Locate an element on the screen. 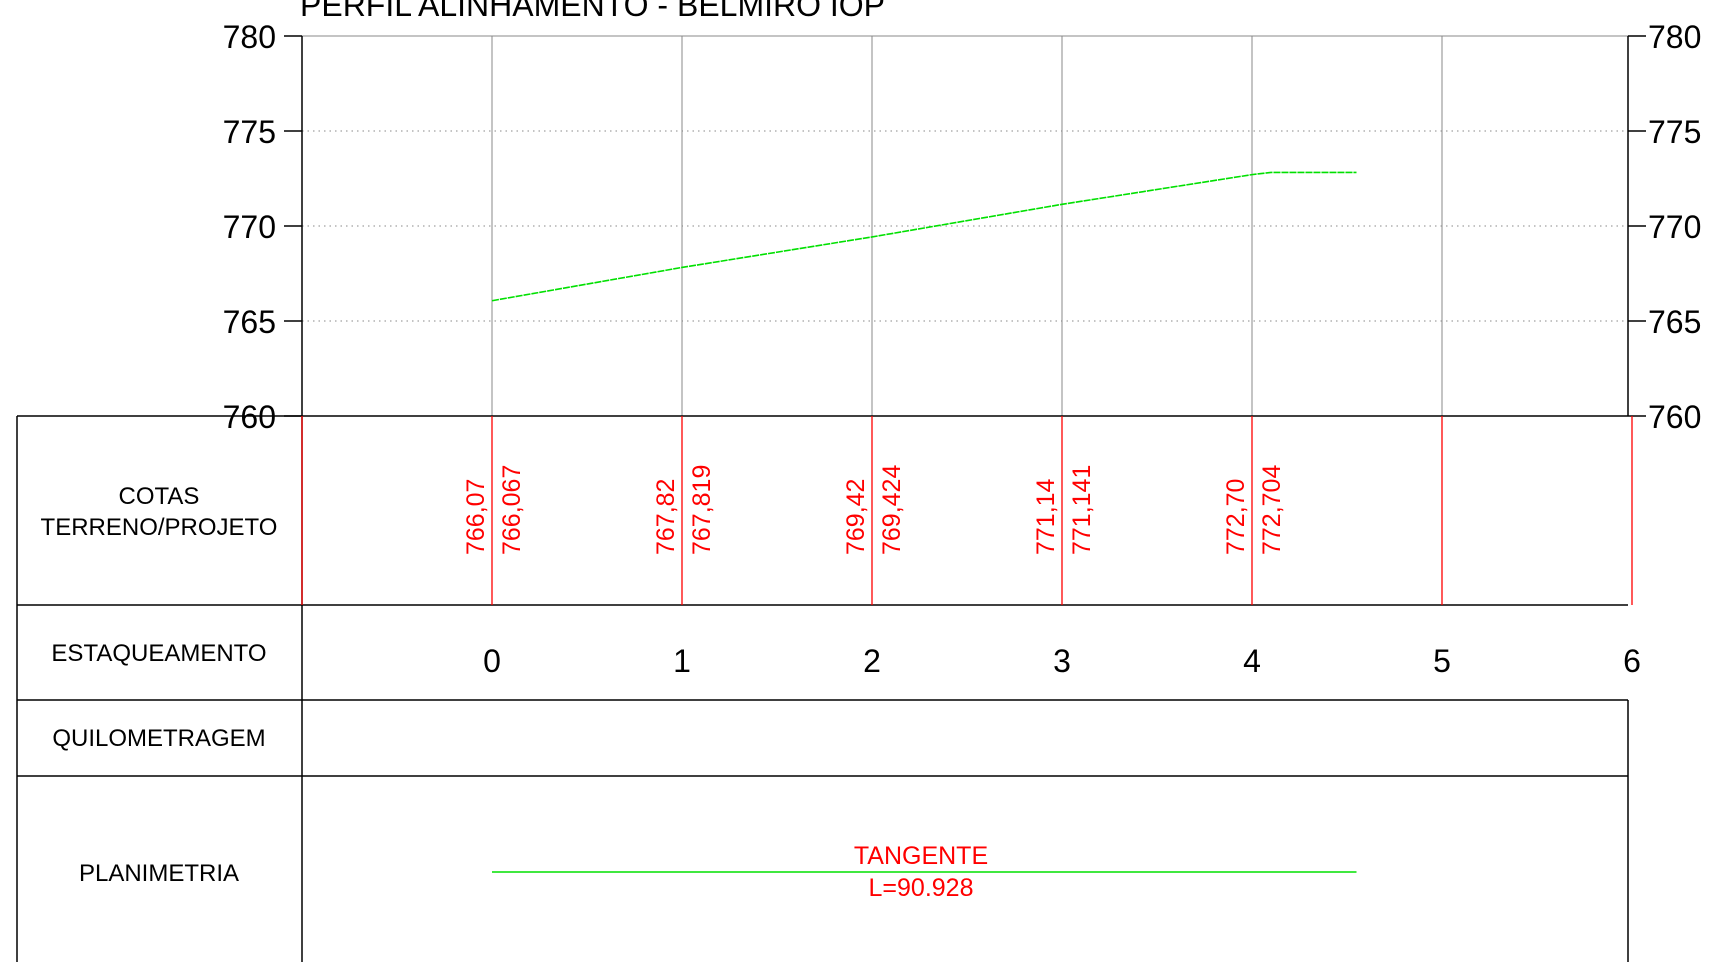  y-tick-label-left-775: 775 is located at coordinates (249, 132).